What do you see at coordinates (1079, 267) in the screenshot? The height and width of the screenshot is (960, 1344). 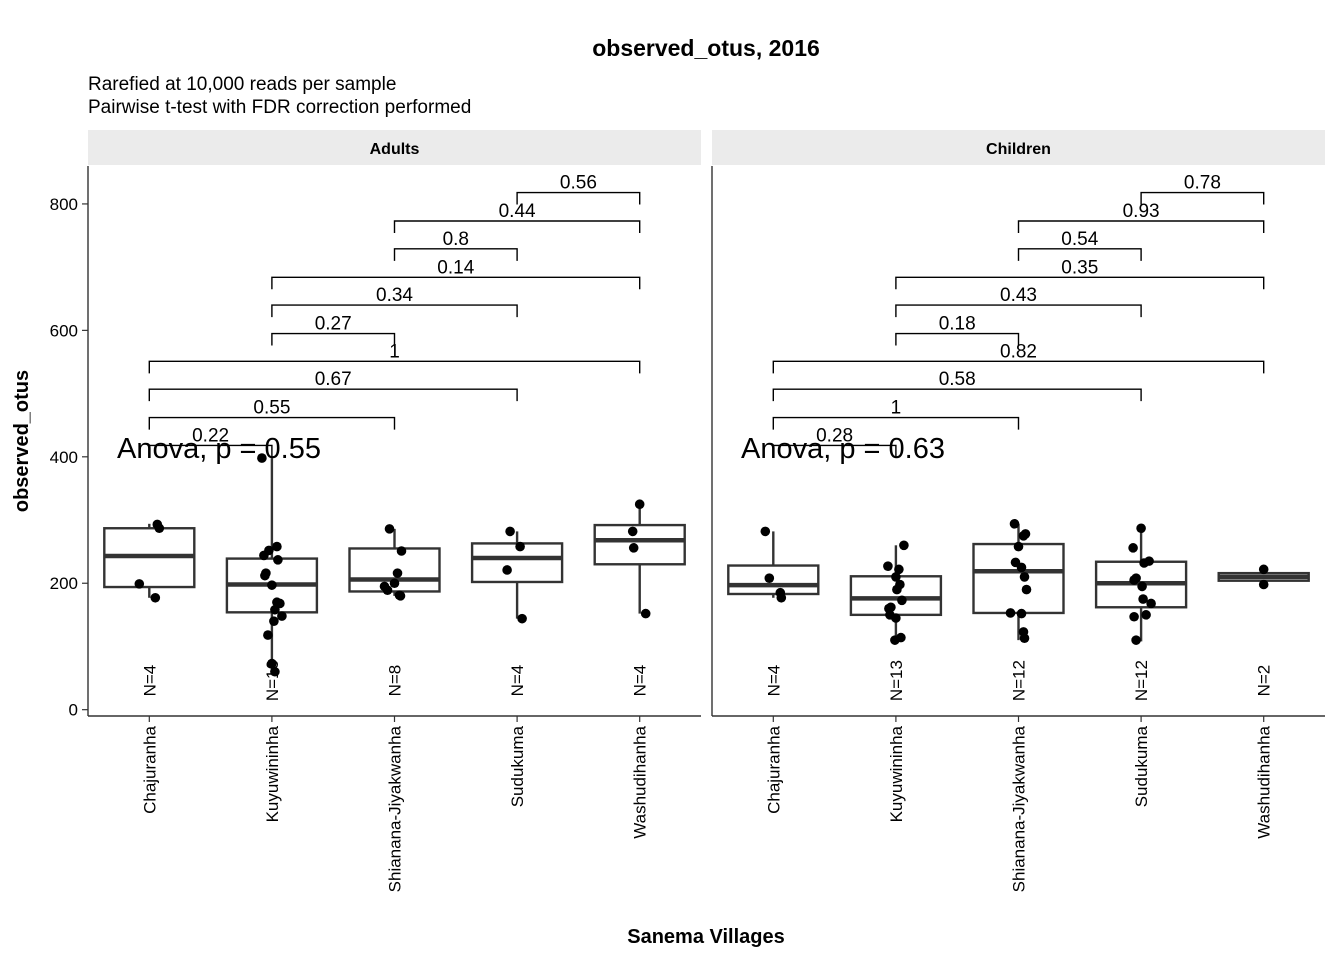 I see `p-value-label: 0.35` at bounding box center [1079, 267].